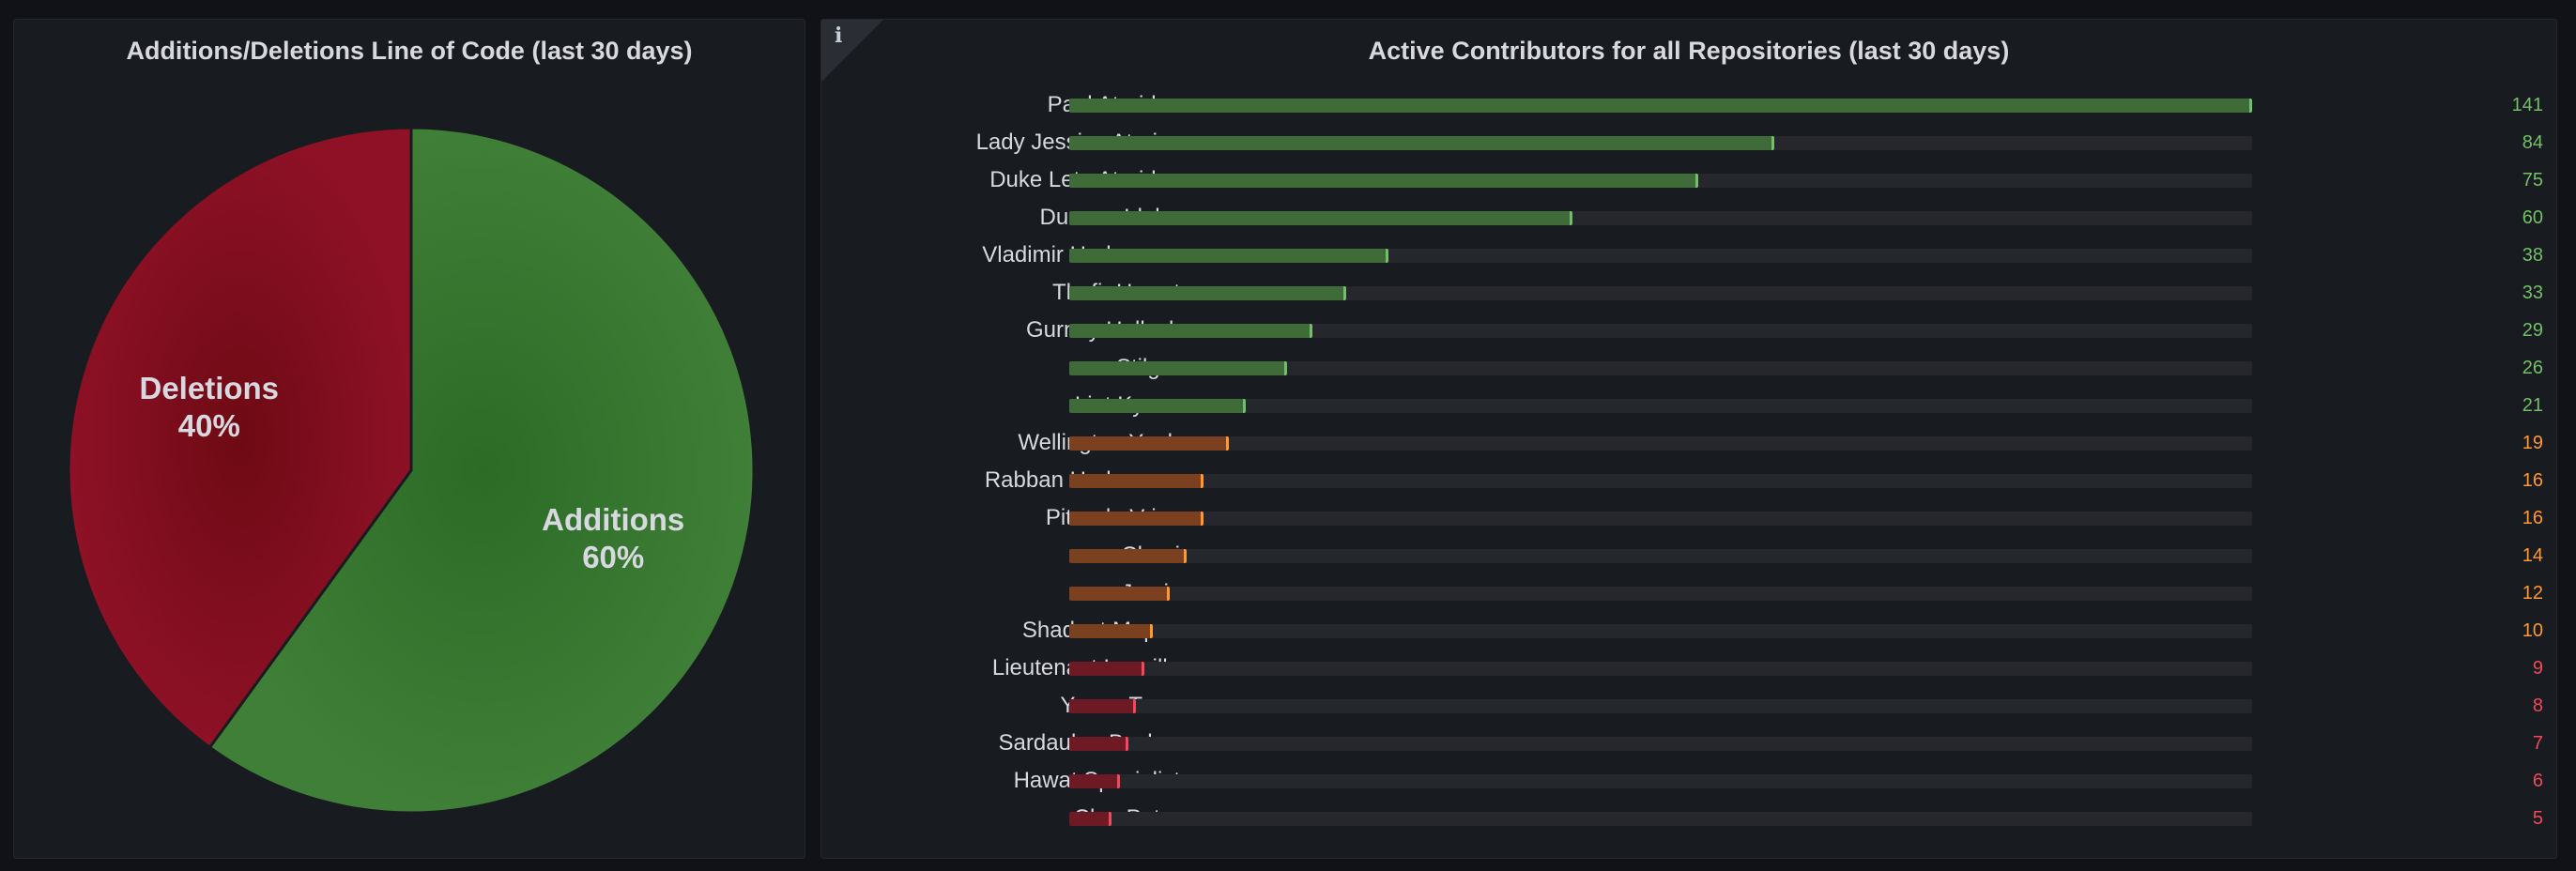 Image resolution: width=2576 pixels, height=871 pixels. I want to click on pie-percent-additions: 60%, so click(613, 557).